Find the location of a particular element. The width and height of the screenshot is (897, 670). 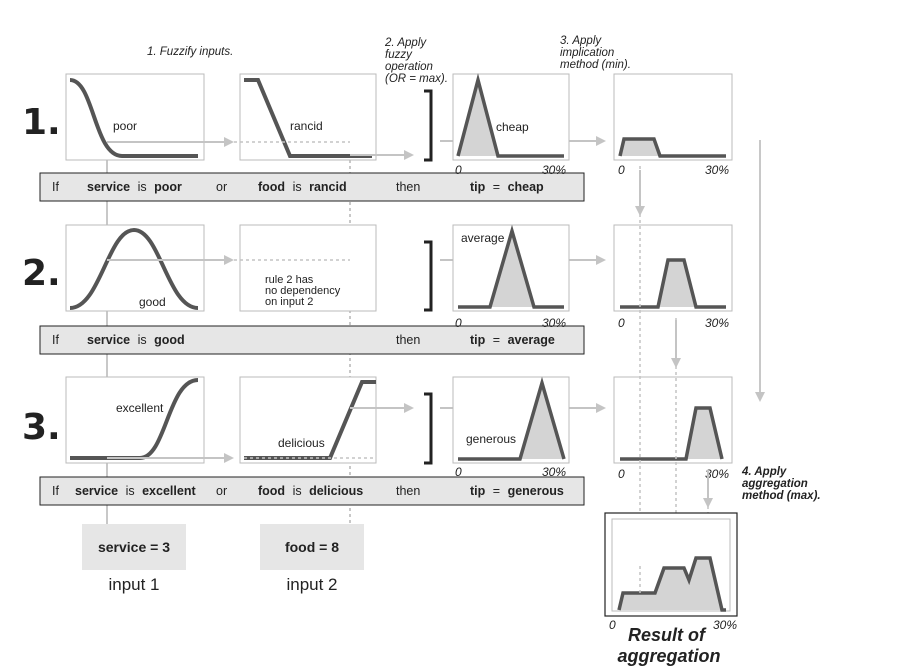

step-2-label: 2. Apply fuzzy operation (OR = max). is located at coordinates (416, 61).